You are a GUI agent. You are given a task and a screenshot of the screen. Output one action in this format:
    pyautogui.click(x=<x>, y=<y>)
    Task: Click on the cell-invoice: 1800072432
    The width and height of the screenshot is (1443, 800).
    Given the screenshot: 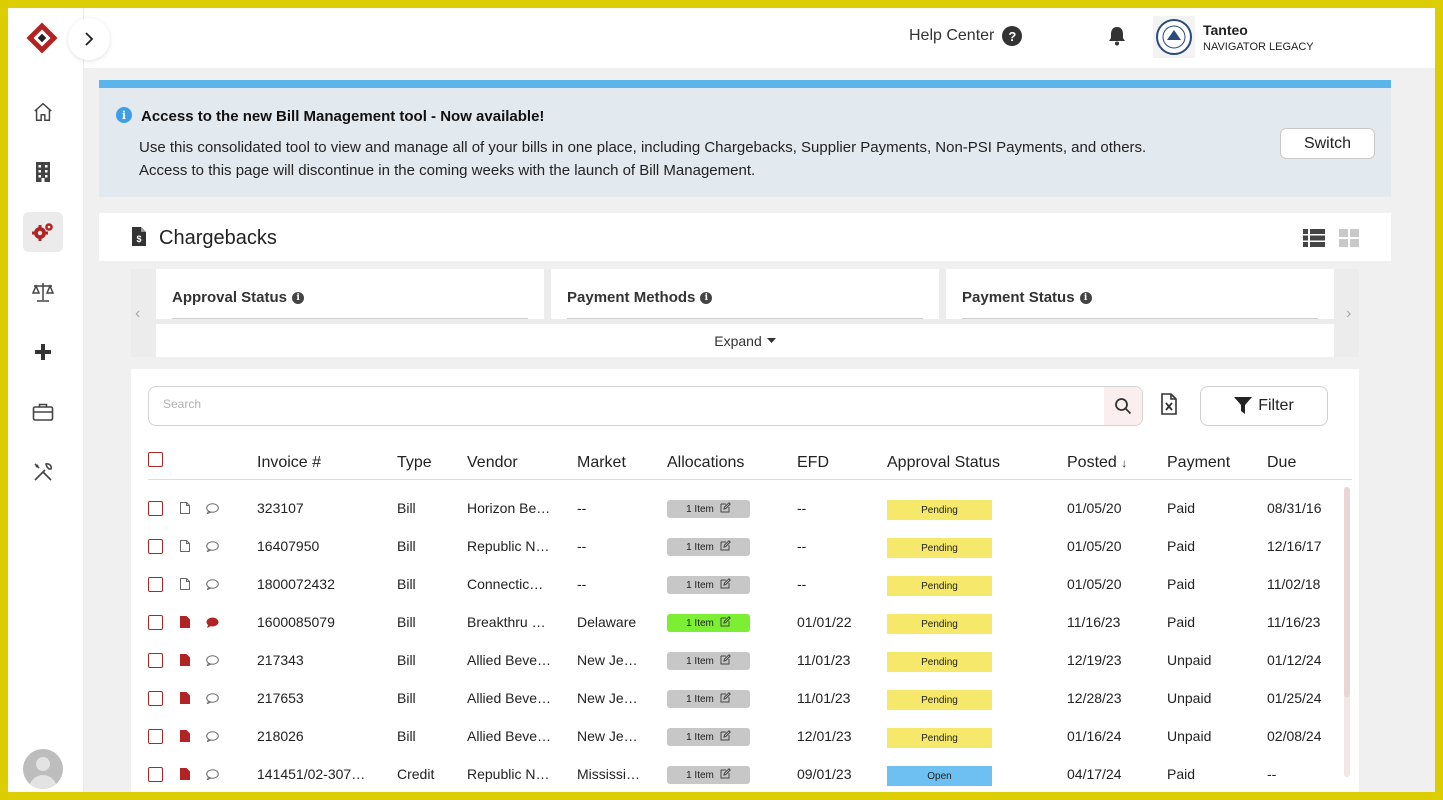 What is the action you would take?
    pyautogui.click(x=296, y=584)
    